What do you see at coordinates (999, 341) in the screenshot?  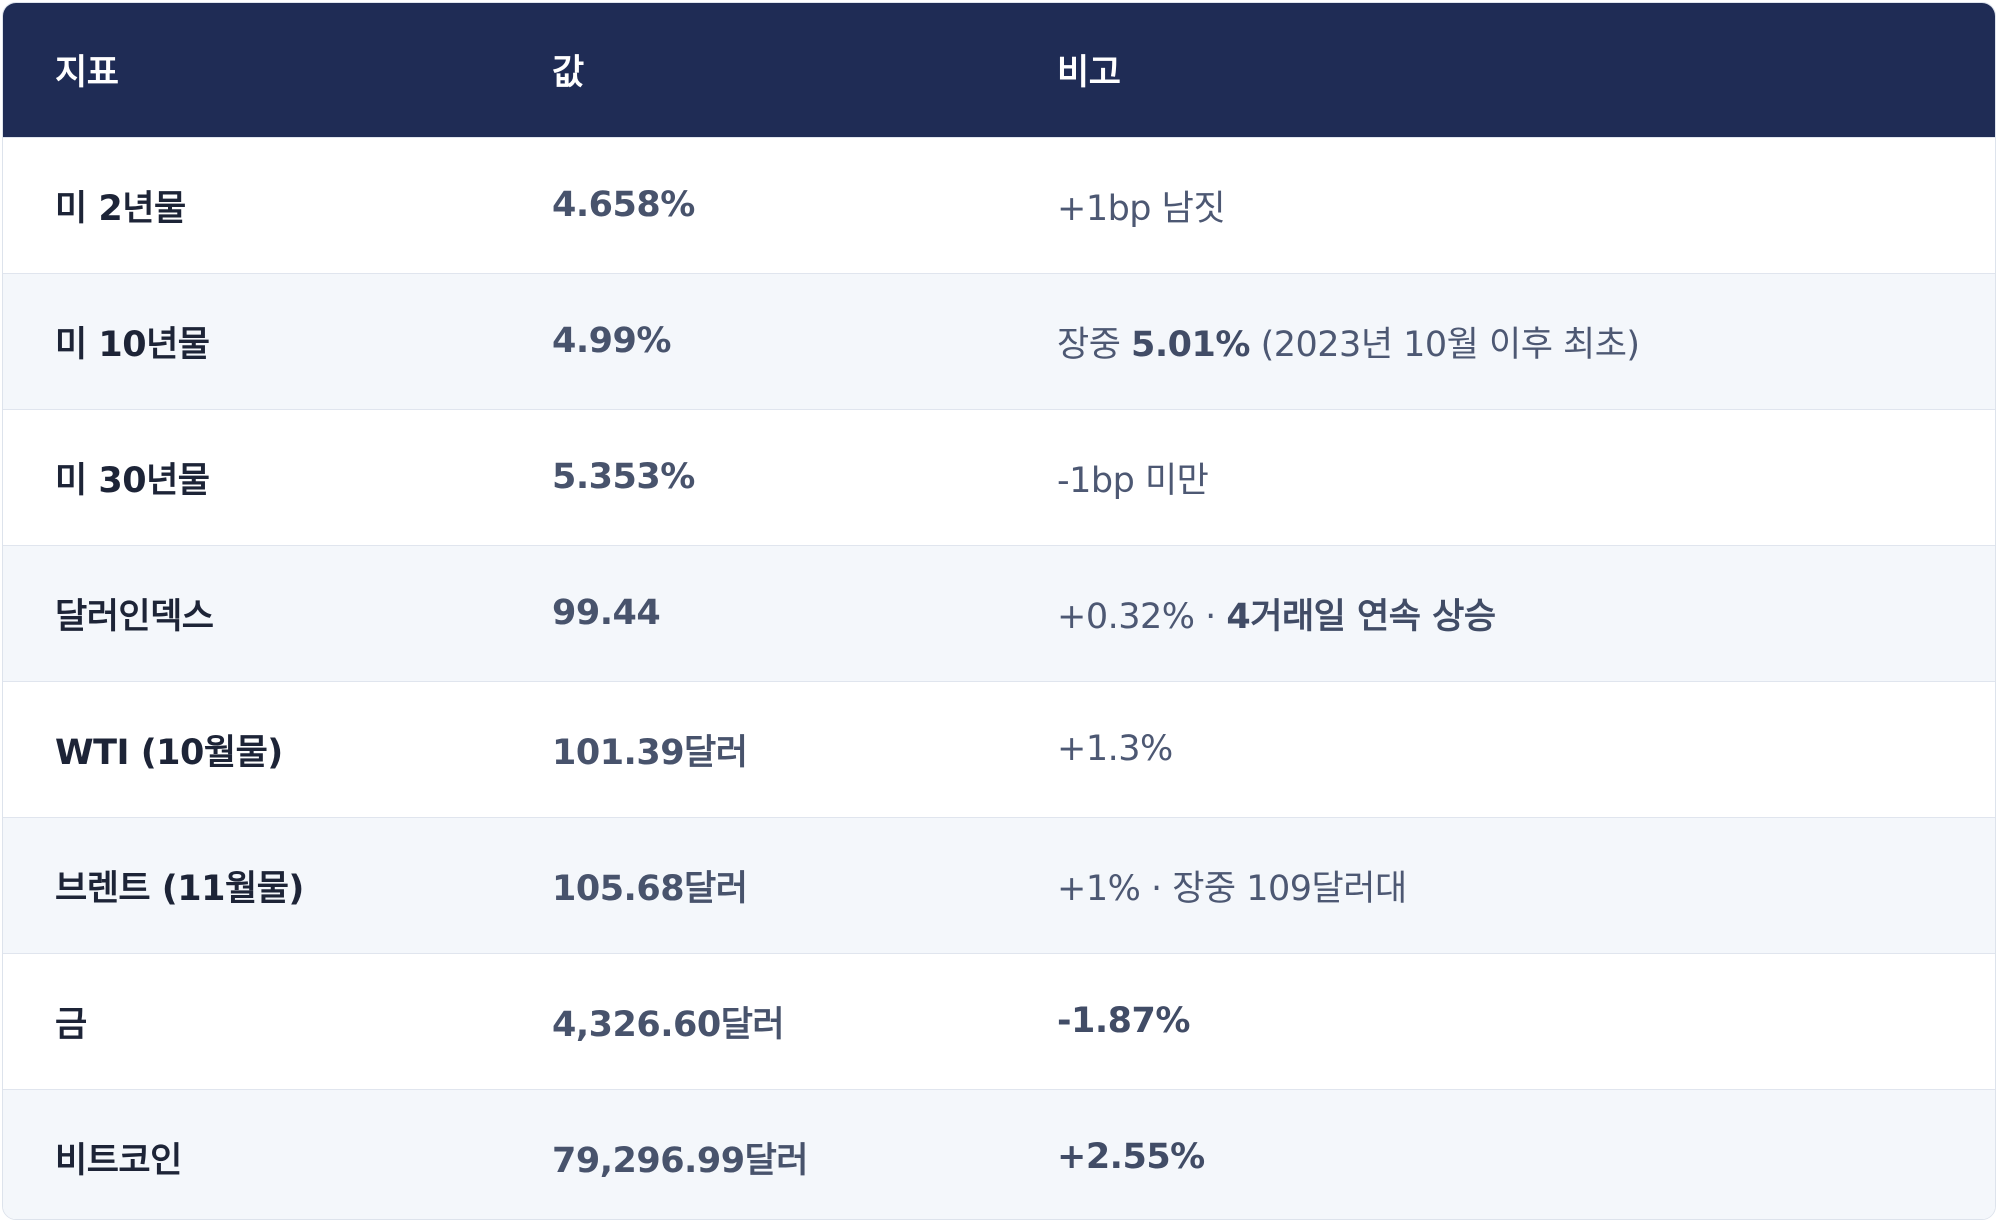 I see `table-row: 미 10년물 4.99% 장중 5.01% (2023년 10월 이후 최초)` at bounding box center [999, 341].